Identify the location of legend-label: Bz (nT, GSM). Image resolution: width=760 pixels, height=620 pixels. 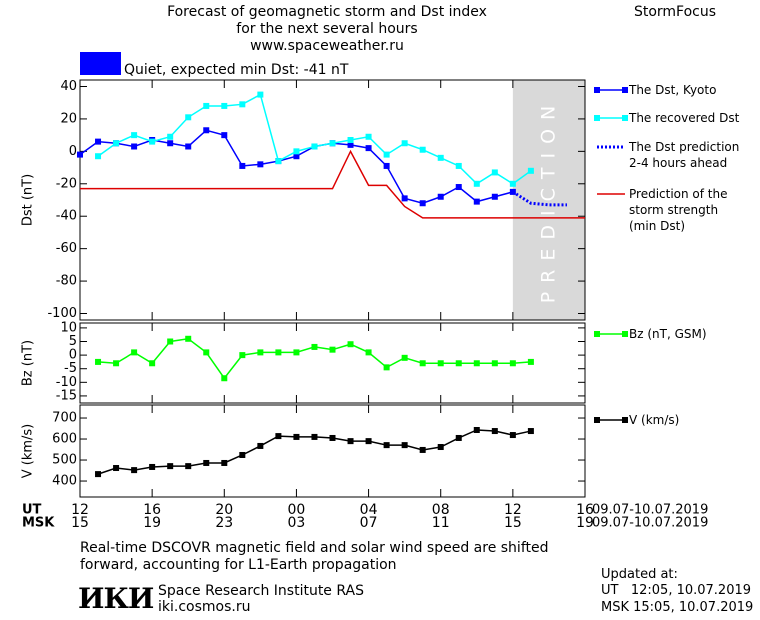
(668, 334).